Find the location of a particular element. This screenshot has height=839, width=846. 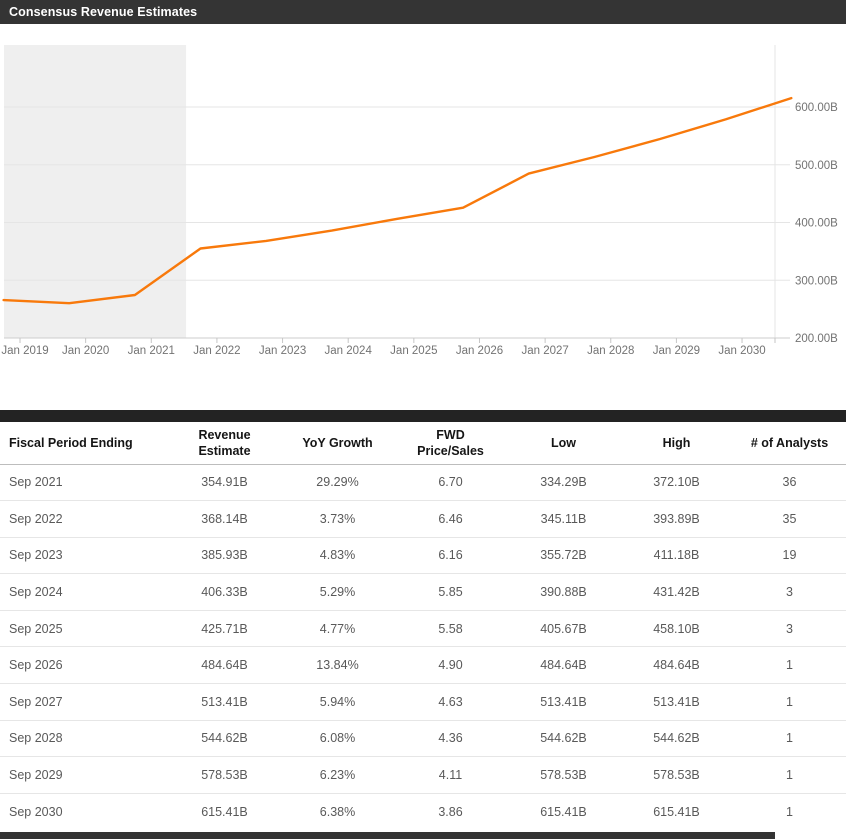

table-cell-low: 334.29B is located at coordinates (563, 483).